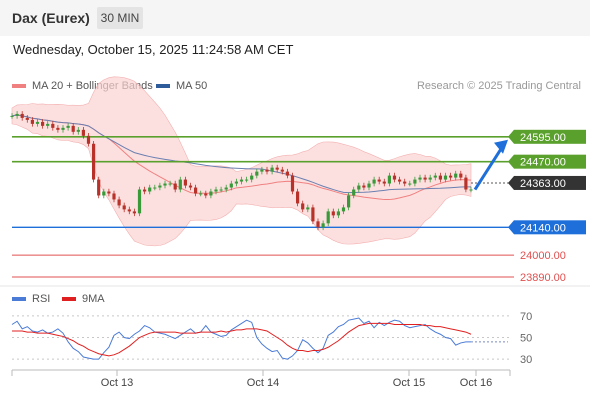 Image resolution: width=590 pixels, height=400 pixels. What do you see at coordinates (289, 278) in the screenshot?
I see `level-target: 23890.00` at bounding box center [289, 278].